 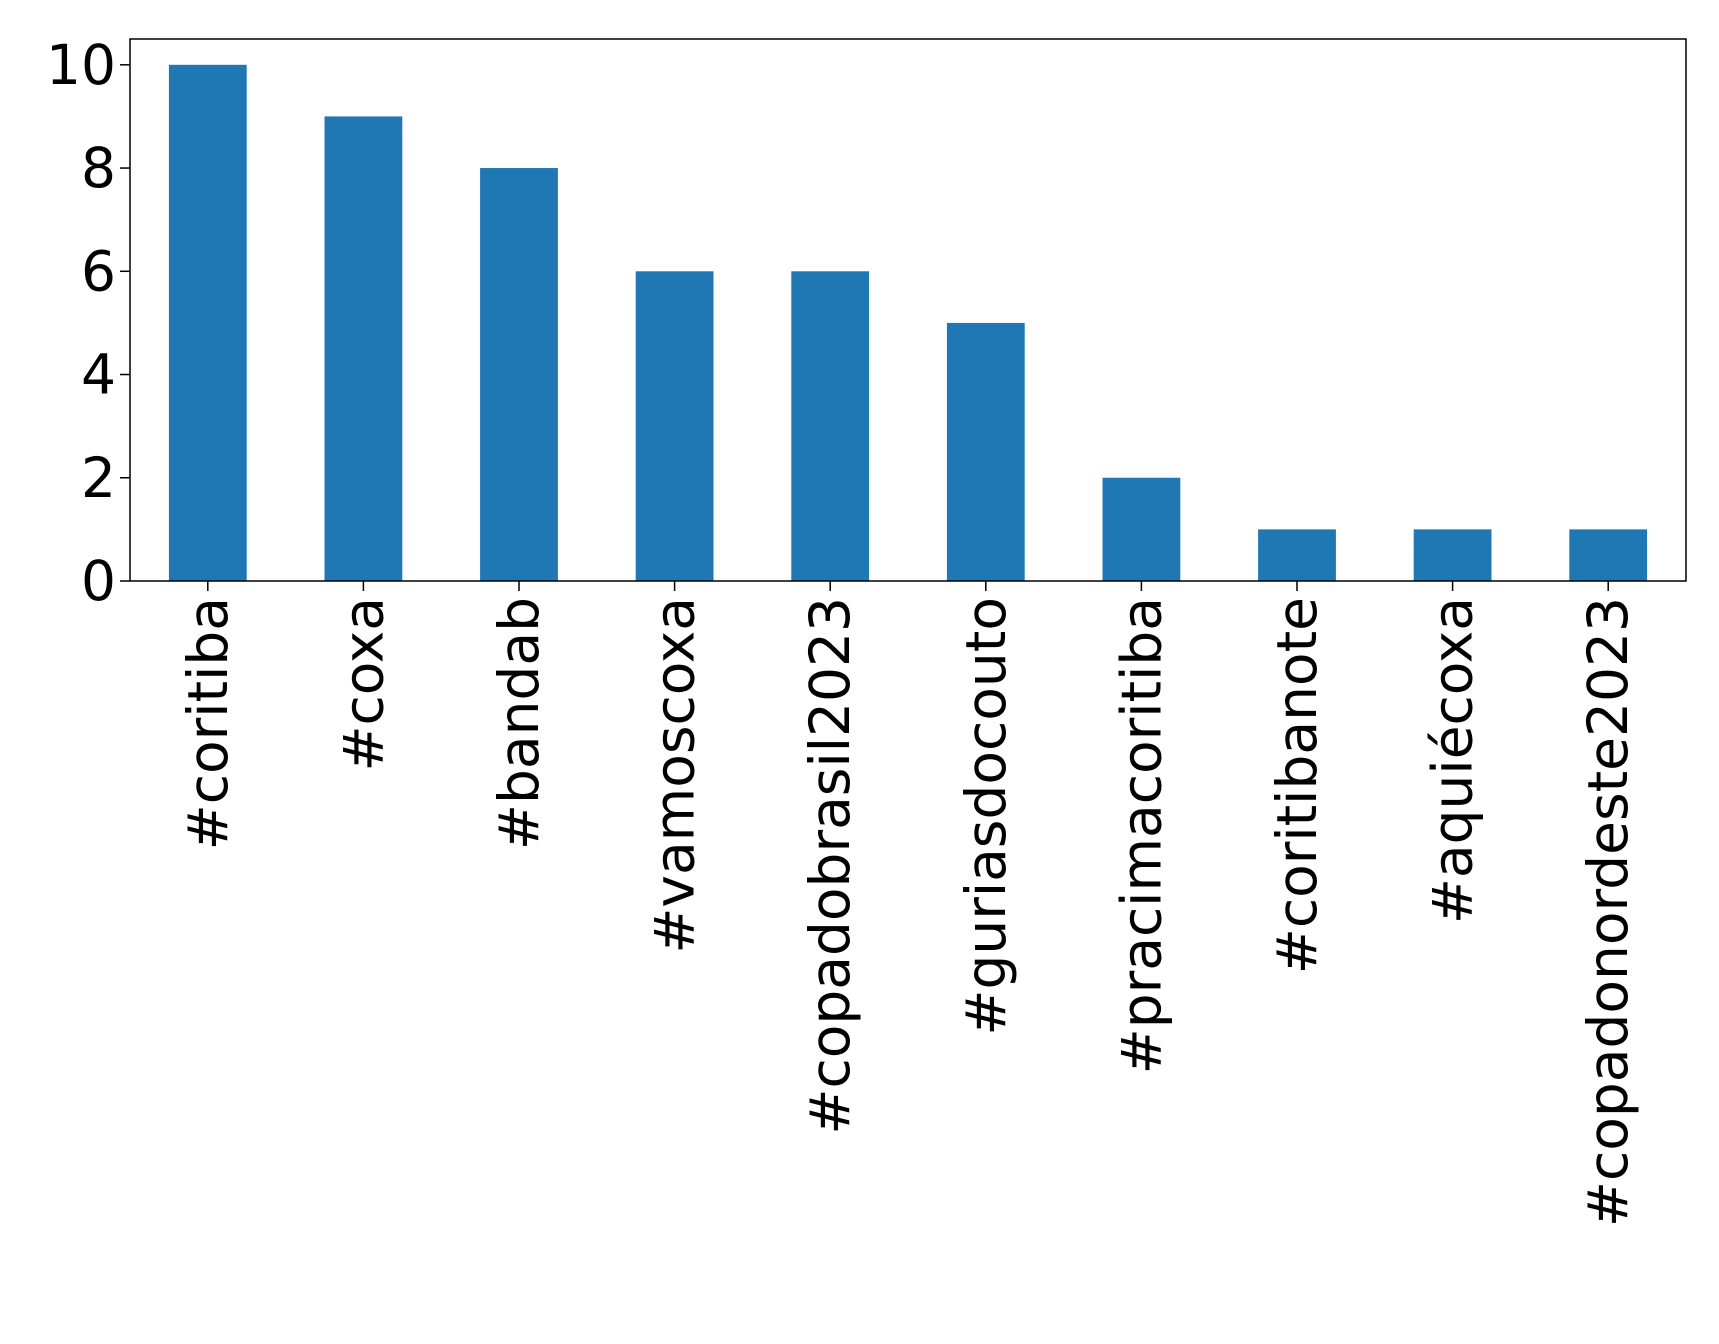 I want to click on x-tick-label: #coxa, so click(x=363, y=684).